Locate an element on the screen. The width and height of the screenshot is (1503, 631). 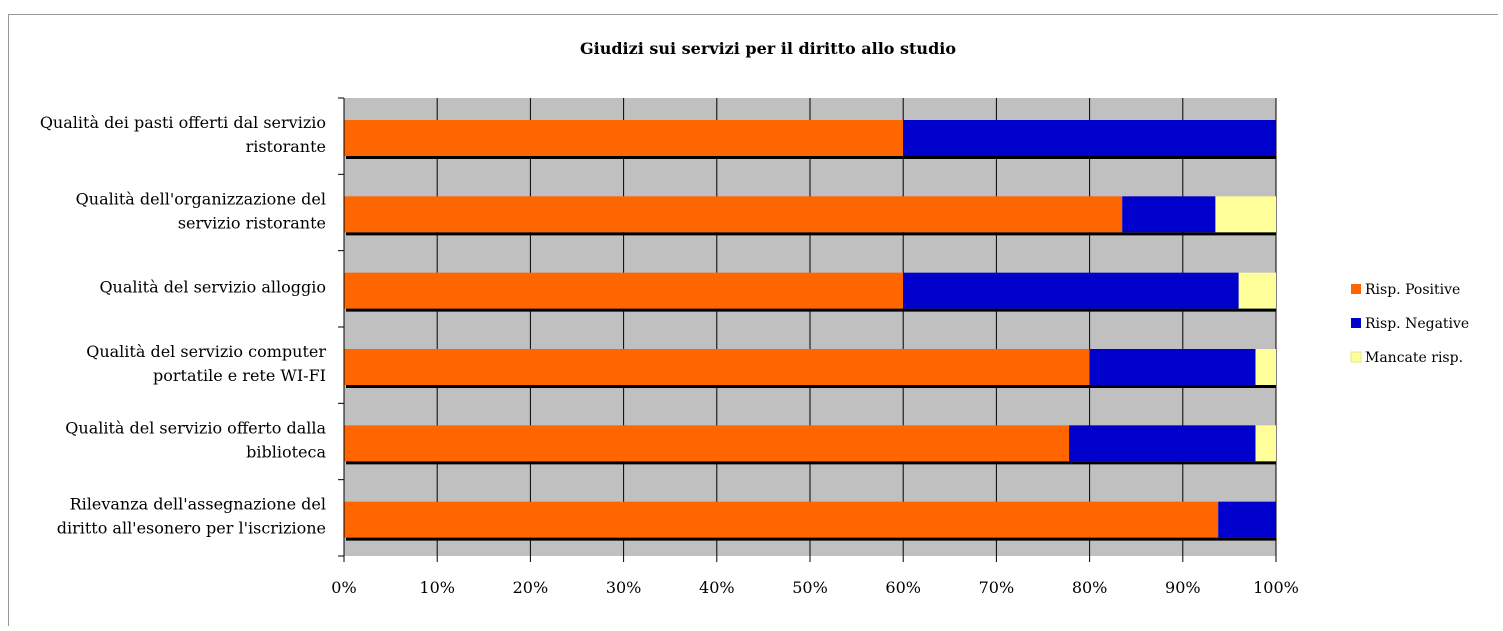
x-tick-label: 70% is located at coordinates (997, 587).